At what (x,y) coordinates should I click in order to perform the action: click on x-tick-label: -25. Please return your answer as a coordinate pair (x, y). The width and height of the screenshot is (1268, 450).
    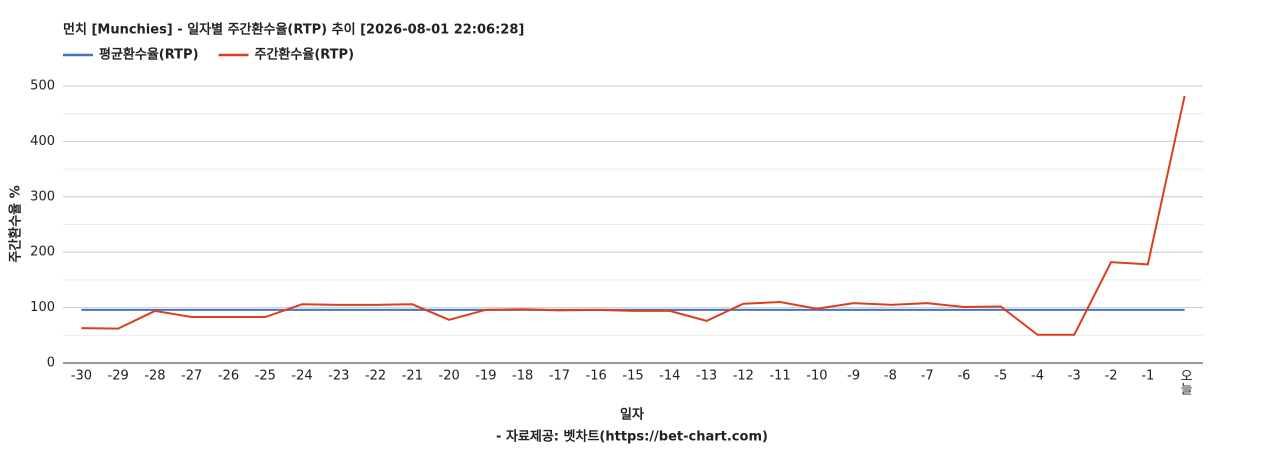
    Looking at the image, I should click on (265, 376).